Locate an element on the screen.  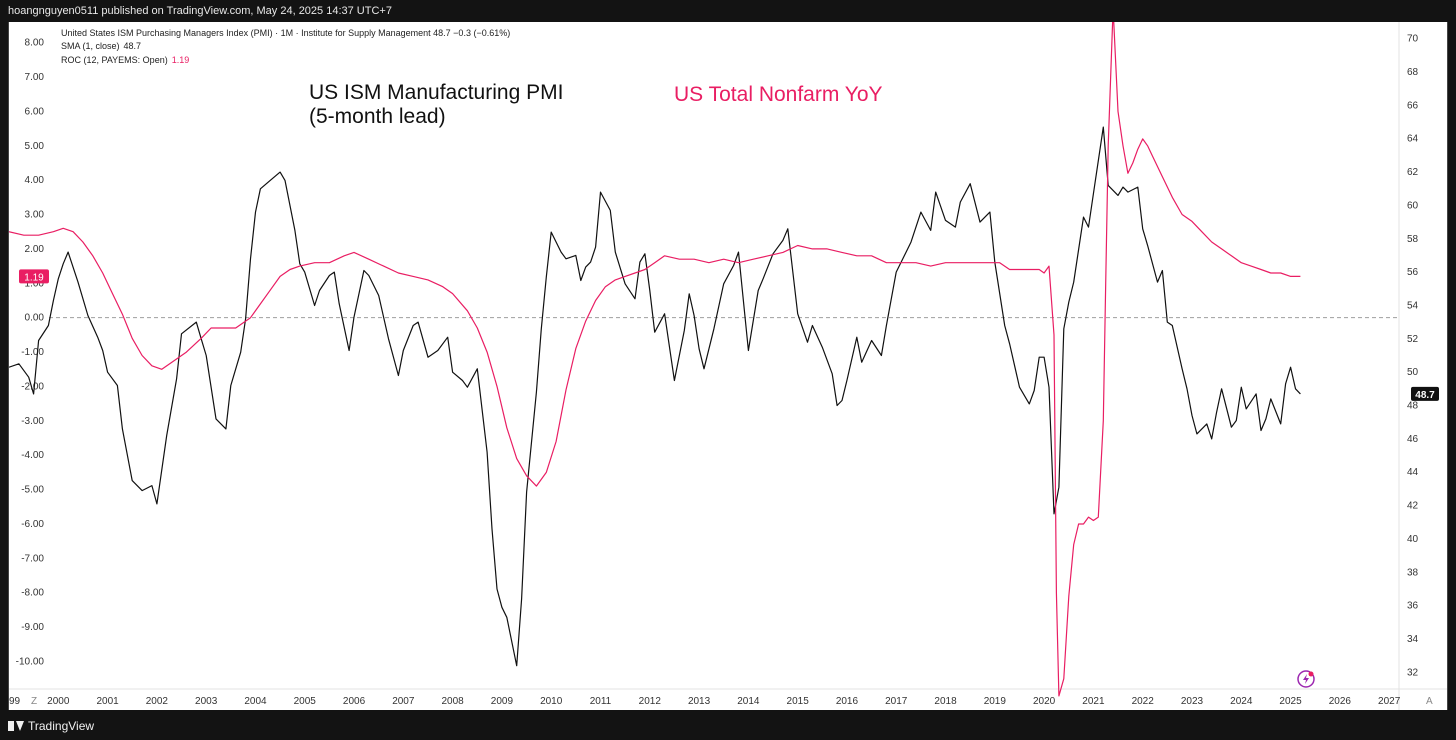
right-tick-label: 48 is located at coordinates (1413, 406).